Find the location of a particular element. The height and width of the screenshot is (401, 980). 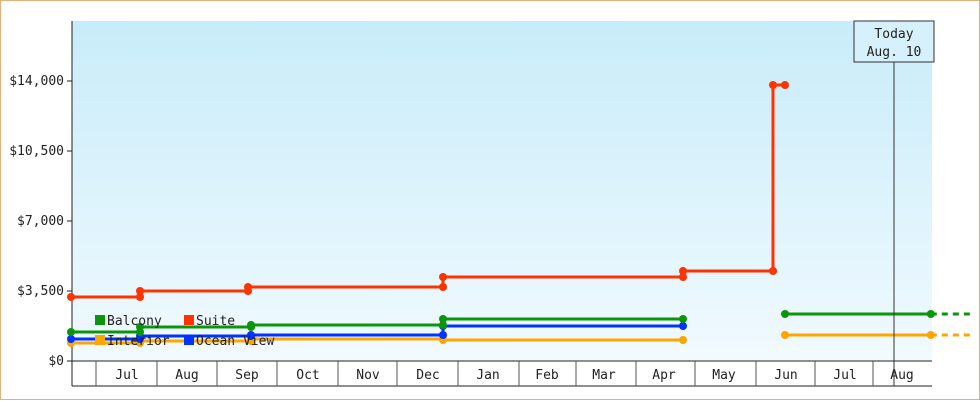

legend-label: Suite is located at coordinates (215, 321).